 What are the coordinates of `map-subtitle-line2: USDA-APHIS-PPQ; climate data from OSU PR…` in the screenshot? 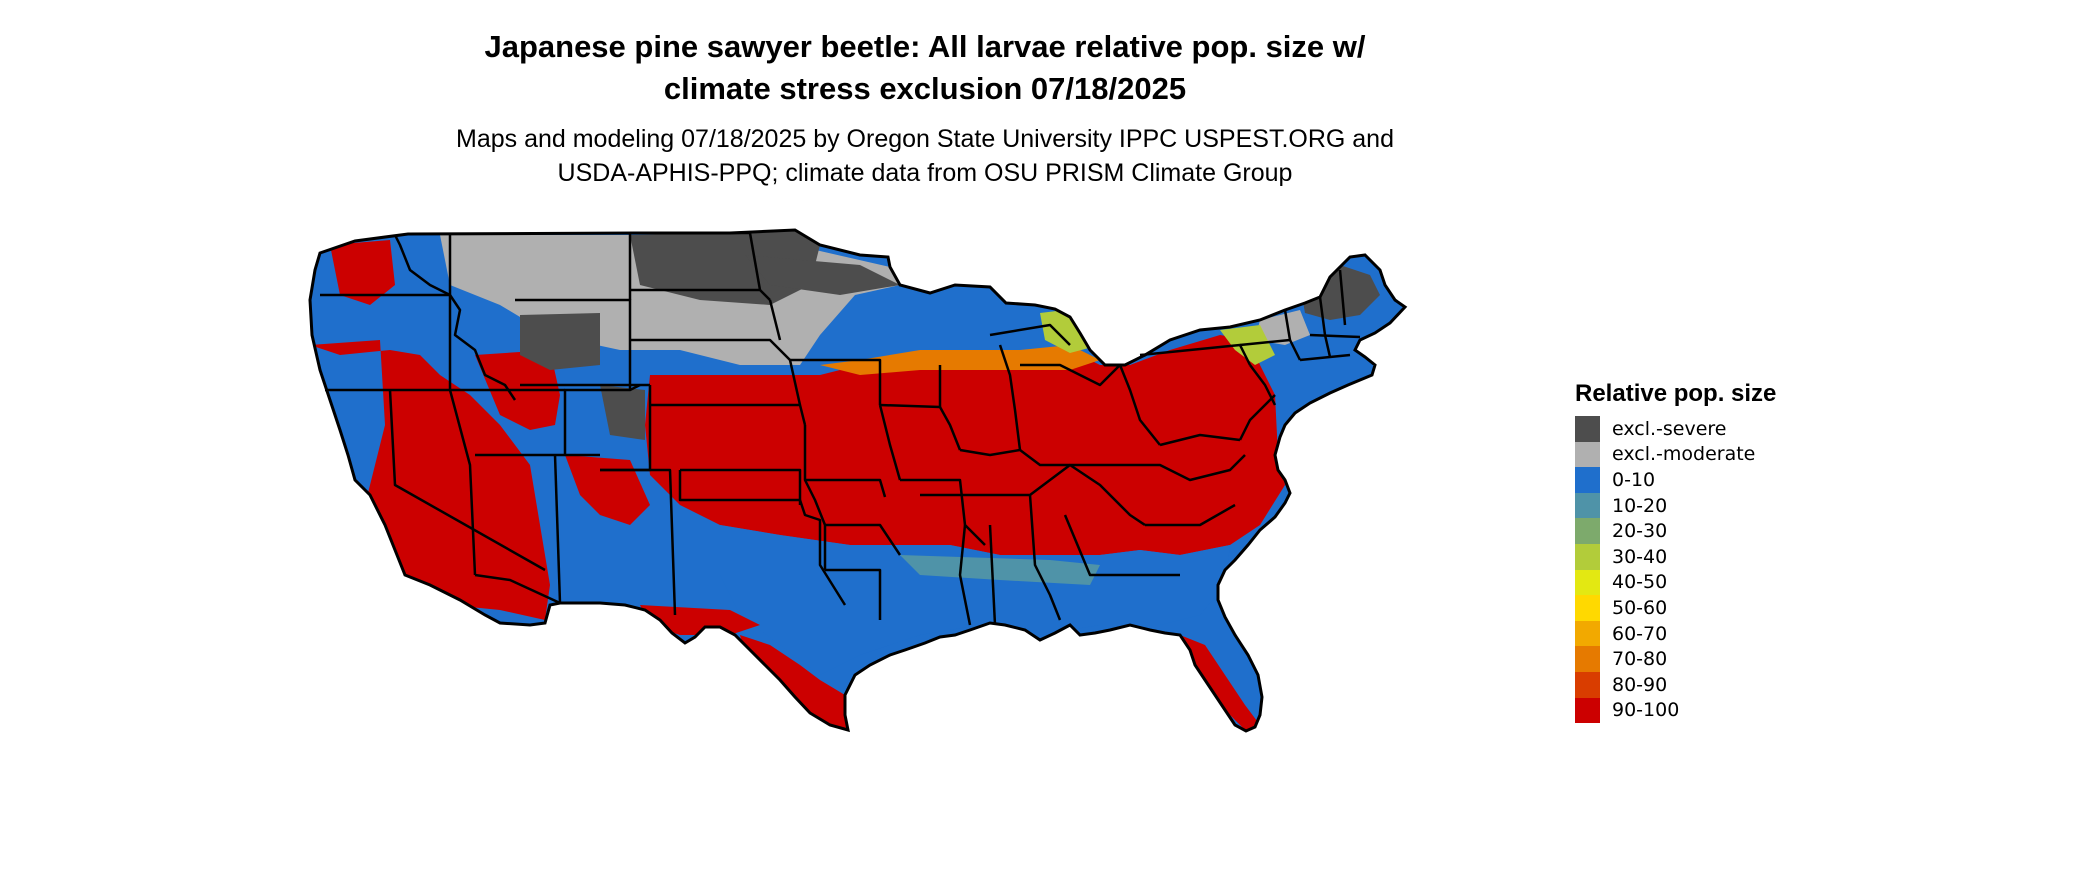 It's located at (925, 173).